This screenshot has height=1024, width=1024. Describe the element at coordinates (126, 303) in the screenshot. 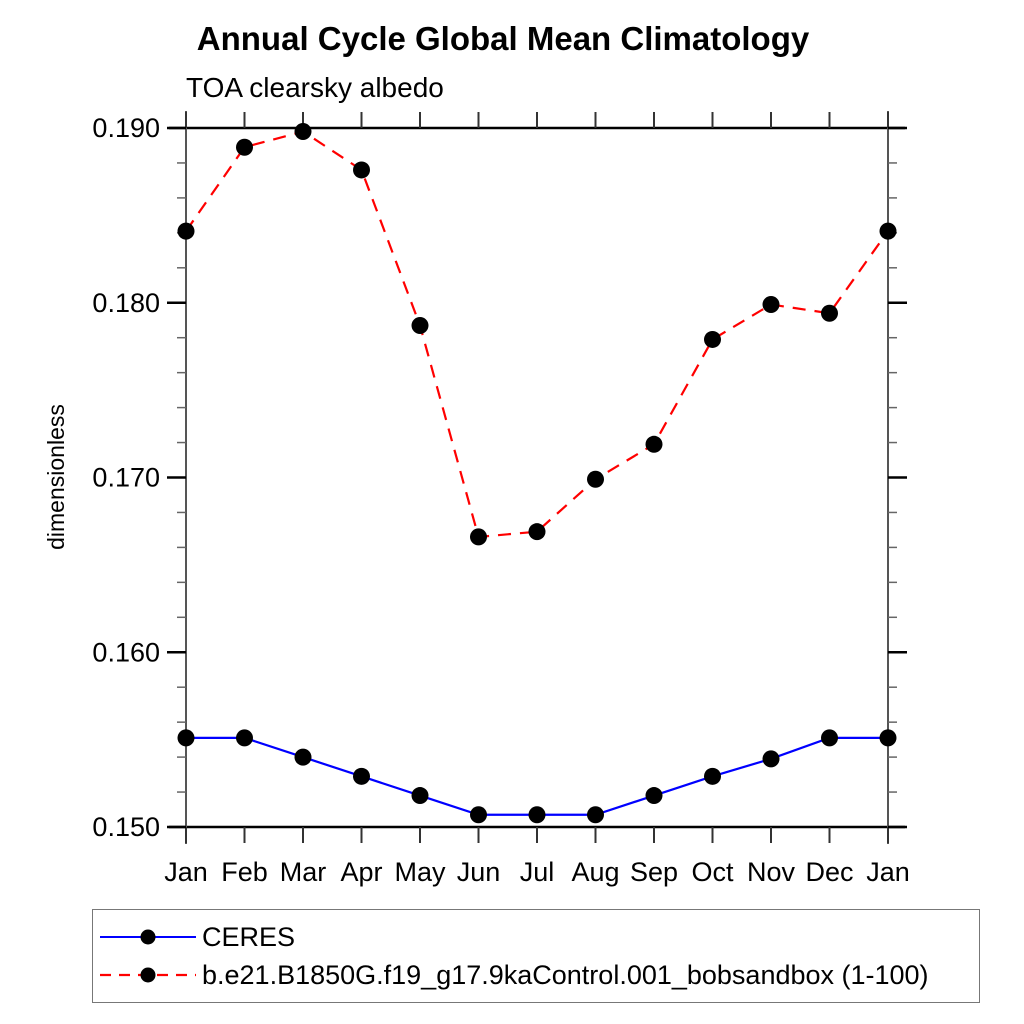

I see `y-tick-label: 0.180` at that location.